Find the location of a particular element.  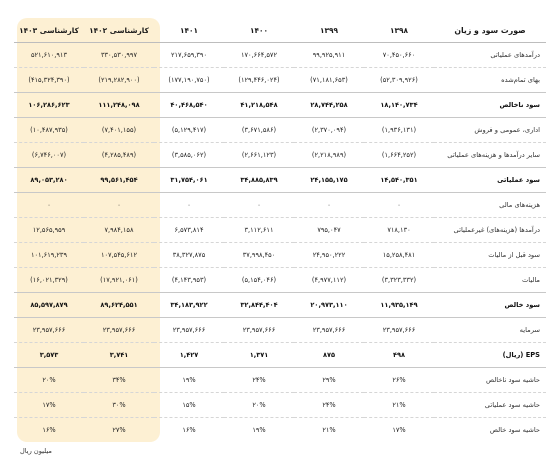

cell-value: ۲۴,۱۵۵,۱۷۵ is located at coordinates (329, 180).